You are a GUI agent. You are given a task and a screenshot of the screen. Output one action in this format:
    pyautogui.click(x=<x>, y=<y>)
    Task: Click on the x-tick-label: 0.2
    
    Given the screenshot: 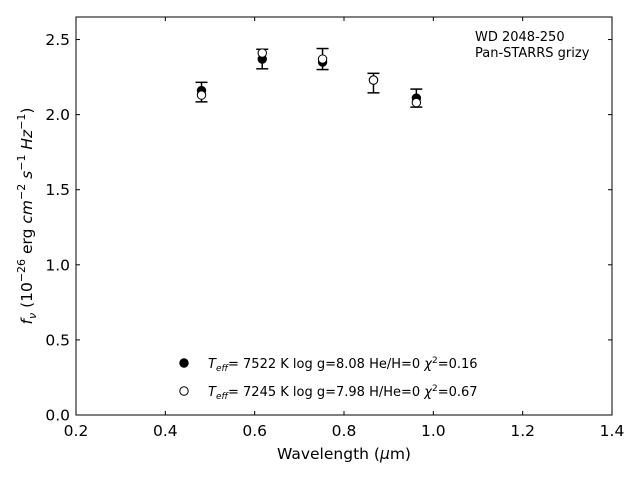 What is the action you would take?
    pyautogui.click(x=76, y=431)
    